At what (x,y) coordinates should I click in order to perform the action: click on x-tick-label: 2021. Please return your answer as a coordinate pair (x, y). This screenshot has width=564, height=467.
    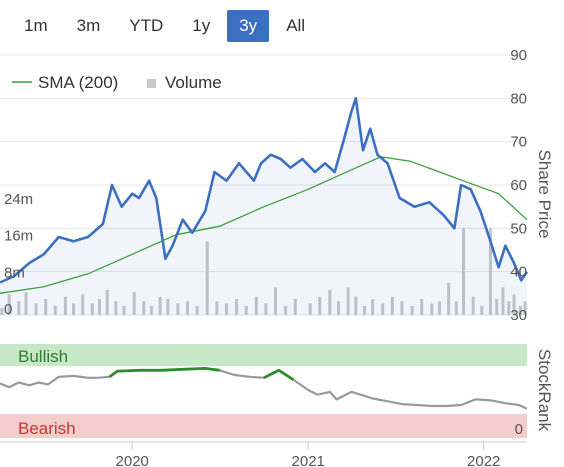
    Looking at the image, I should click on (308, 460).